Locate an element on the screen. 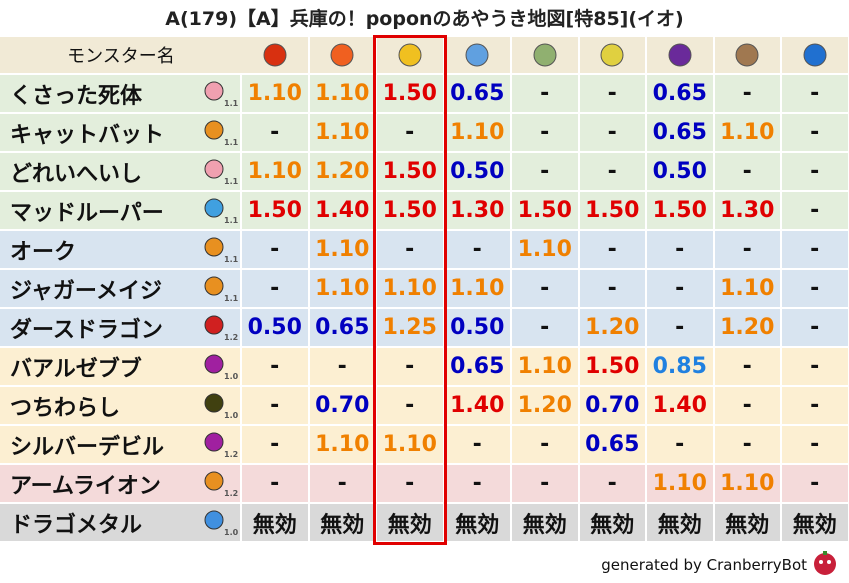 The width and height of the screenshot is (849, 583). value-cell: 0.70 is located at coordinates (612, 405).